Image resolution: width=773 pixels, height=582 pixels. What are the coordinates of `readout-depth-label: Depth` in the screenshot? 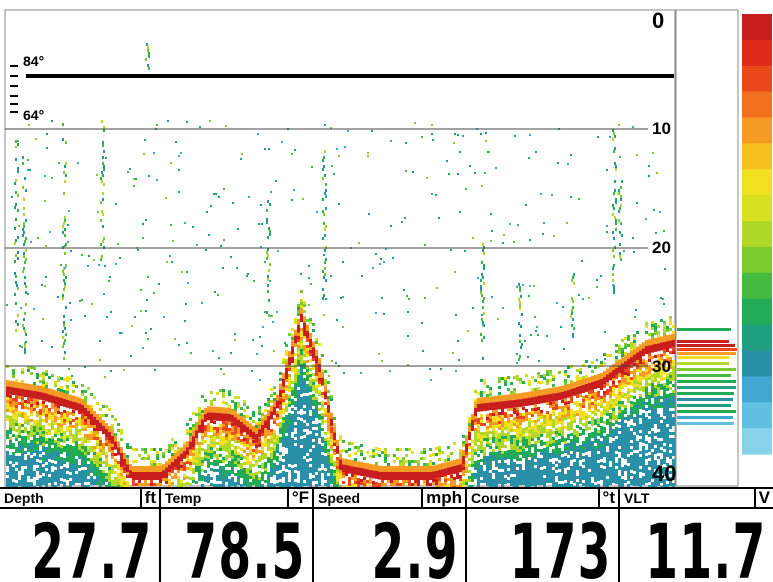 It's located at (24, 498).